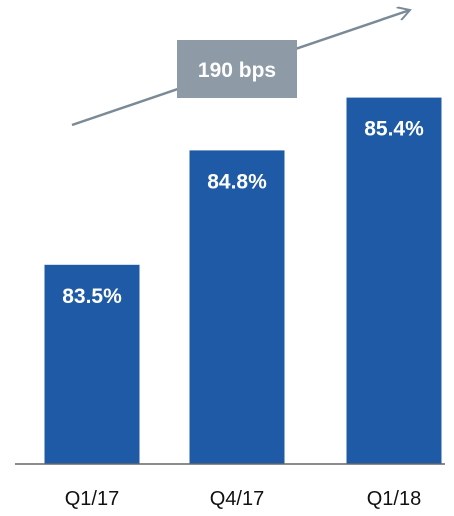  I want to click on bar-value-label: 83.5%, so click(92, 296).